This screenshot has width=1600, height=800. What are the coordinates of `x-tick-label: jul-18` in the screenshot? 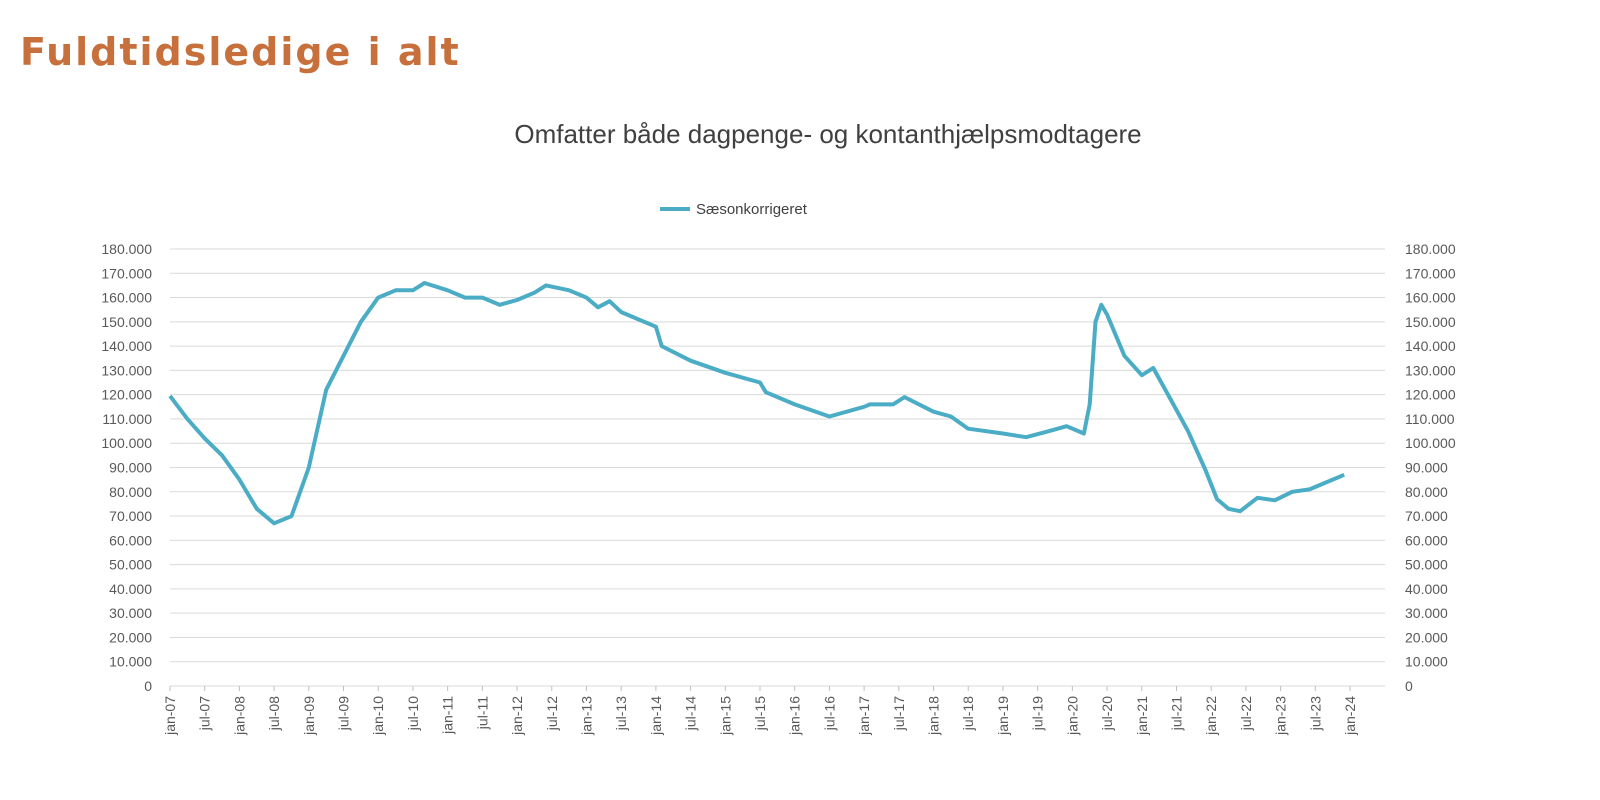 It's located at (968, 713).